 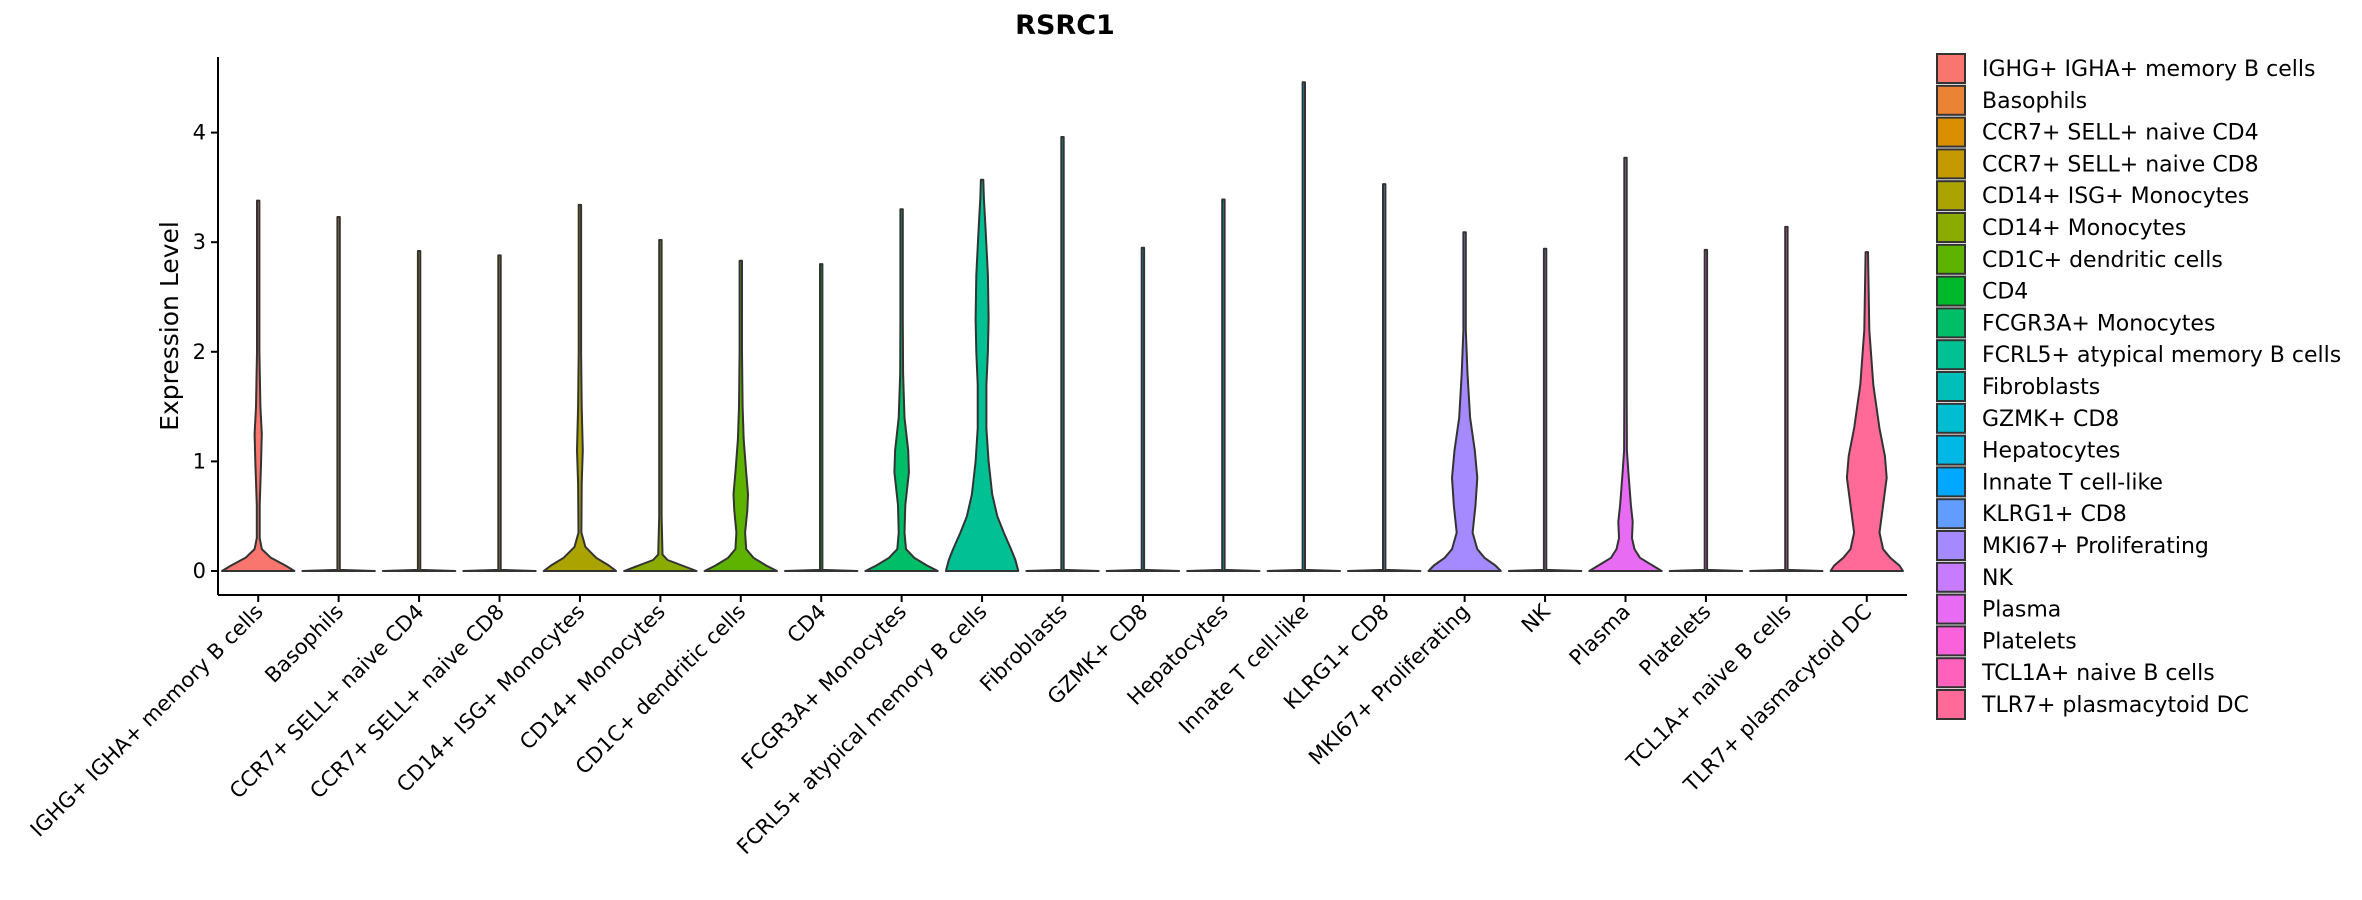 I want to click on legend-label: IGHG+ IGHA+ memory B cells, so click(x=2148, y=69).